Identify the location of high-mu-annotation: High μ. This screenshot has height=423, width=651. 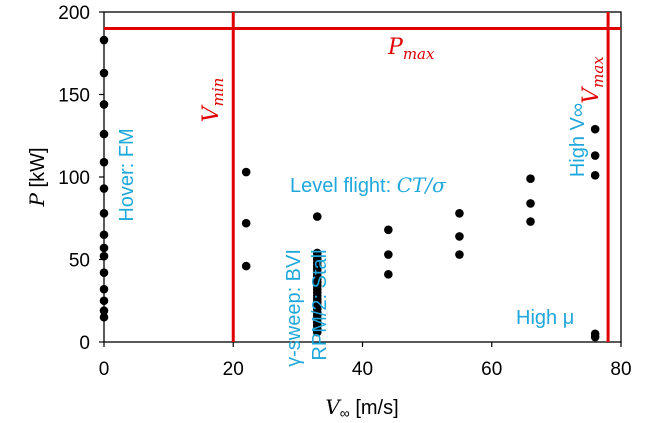
(545, 318).